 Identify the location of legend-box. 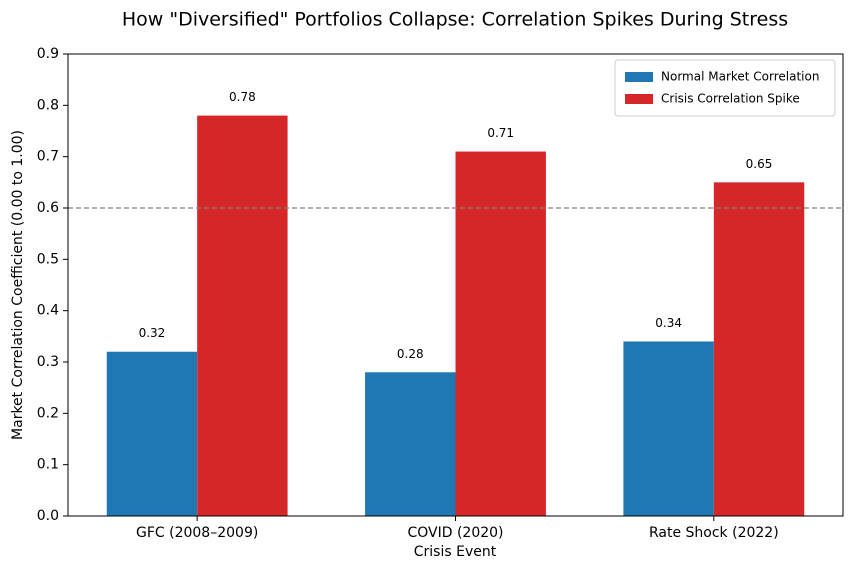
(725, 88).